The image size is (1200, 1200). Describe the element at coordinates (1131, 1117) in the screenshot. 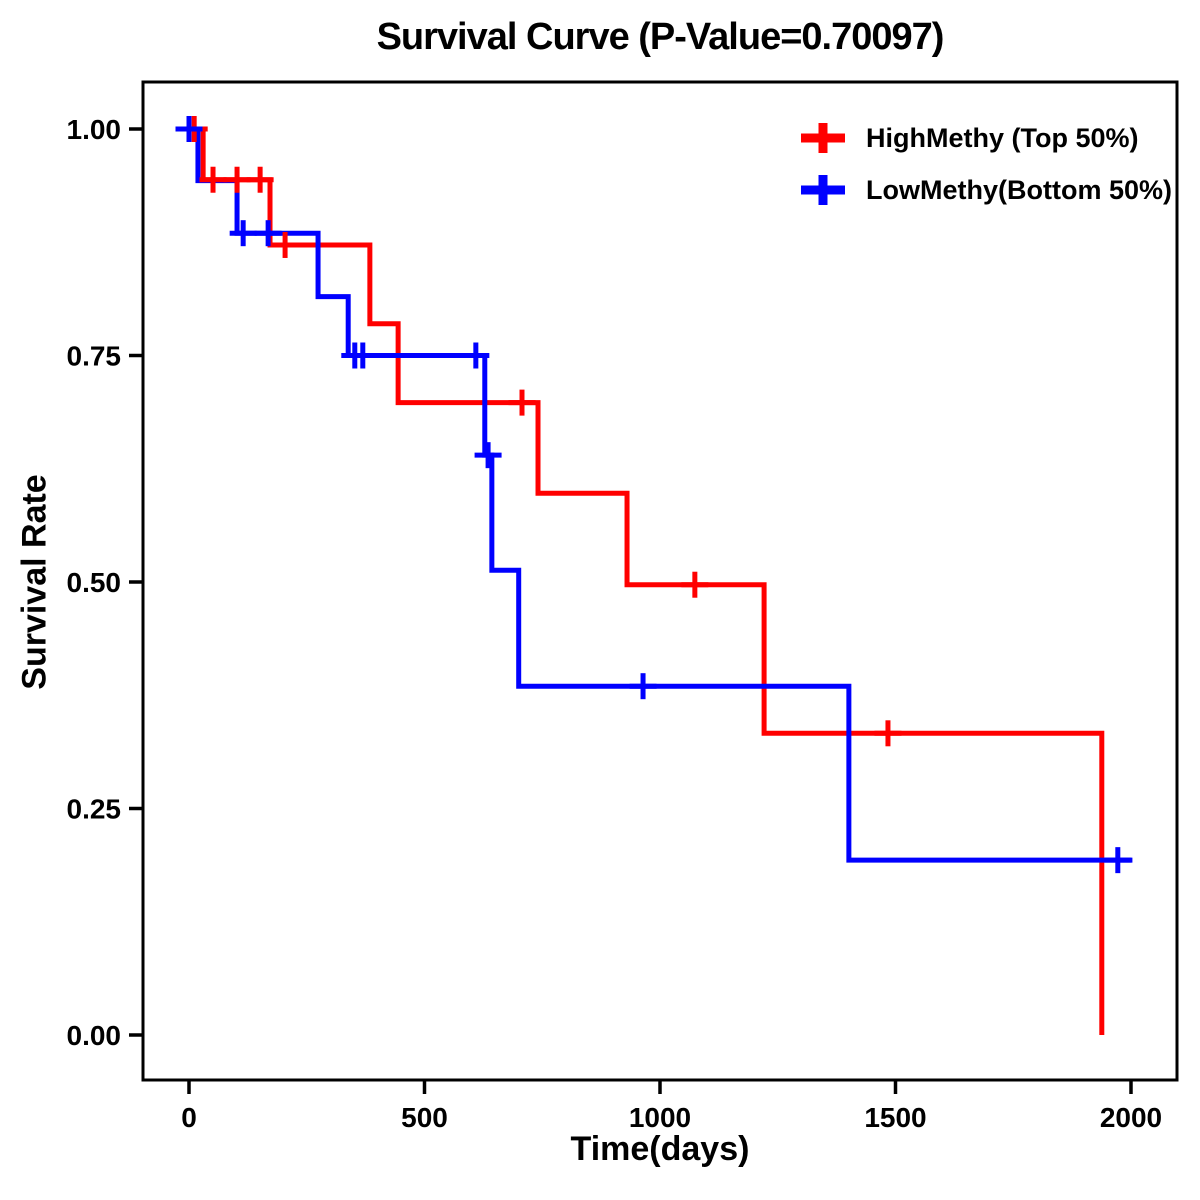

I see `x-tick-label: 2000` at that location.